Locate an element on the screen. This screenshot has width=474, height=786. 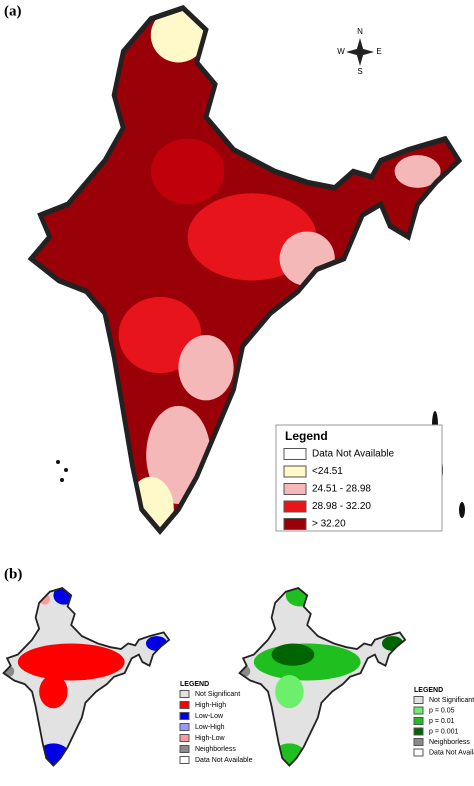
legend-label: > 32.20 is located at coordinates (329, 524).